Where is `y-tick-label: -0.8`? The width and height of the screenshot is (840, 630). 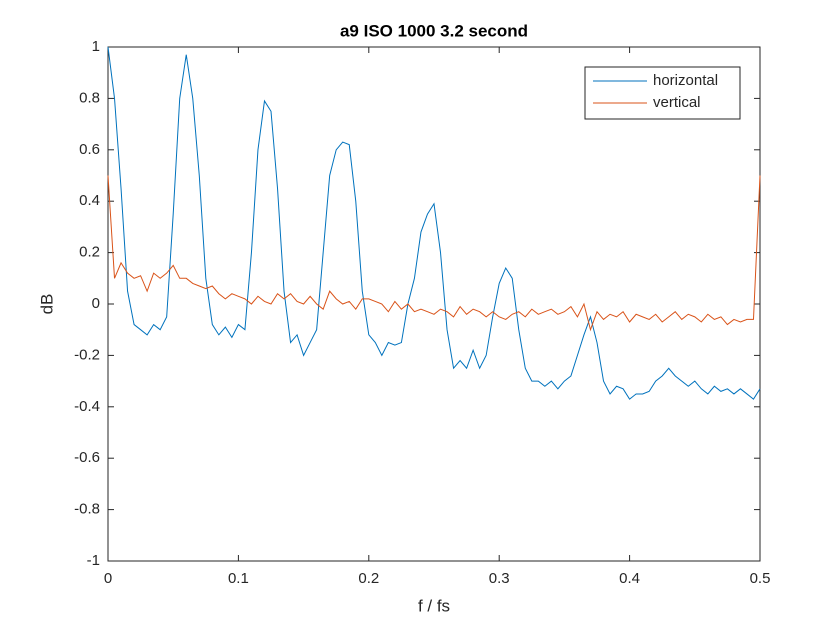
y-tick-label: -0.8 is located at coordinates (87, 509).